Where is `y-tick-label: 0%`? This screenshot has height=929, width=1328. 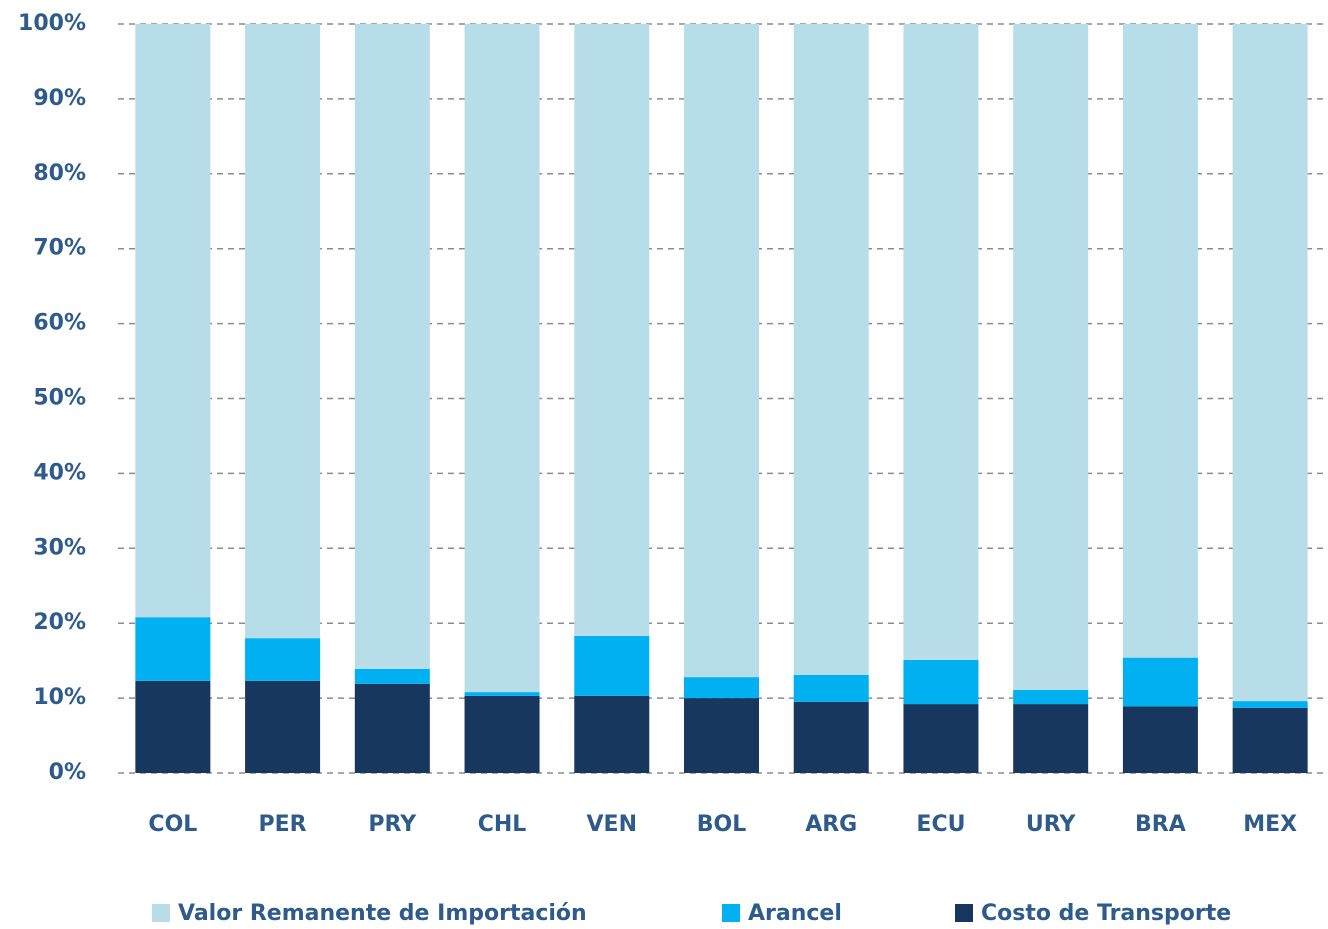 y-tick-label: 0% is located at coordinates (67, 772).